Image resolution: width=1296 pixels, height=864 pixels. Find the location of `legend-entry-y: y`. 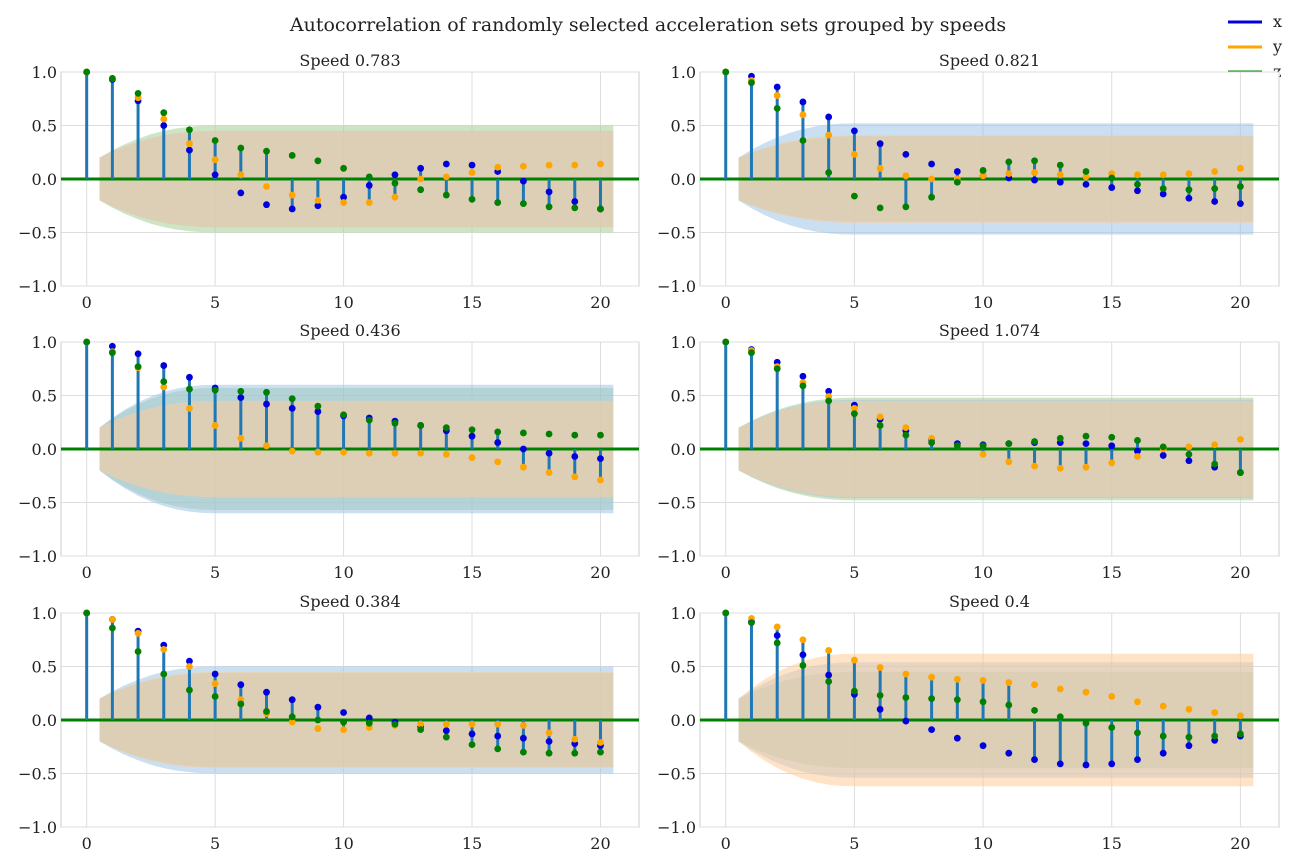

legend-entry-y: y is located at coordinates (1255, 46).